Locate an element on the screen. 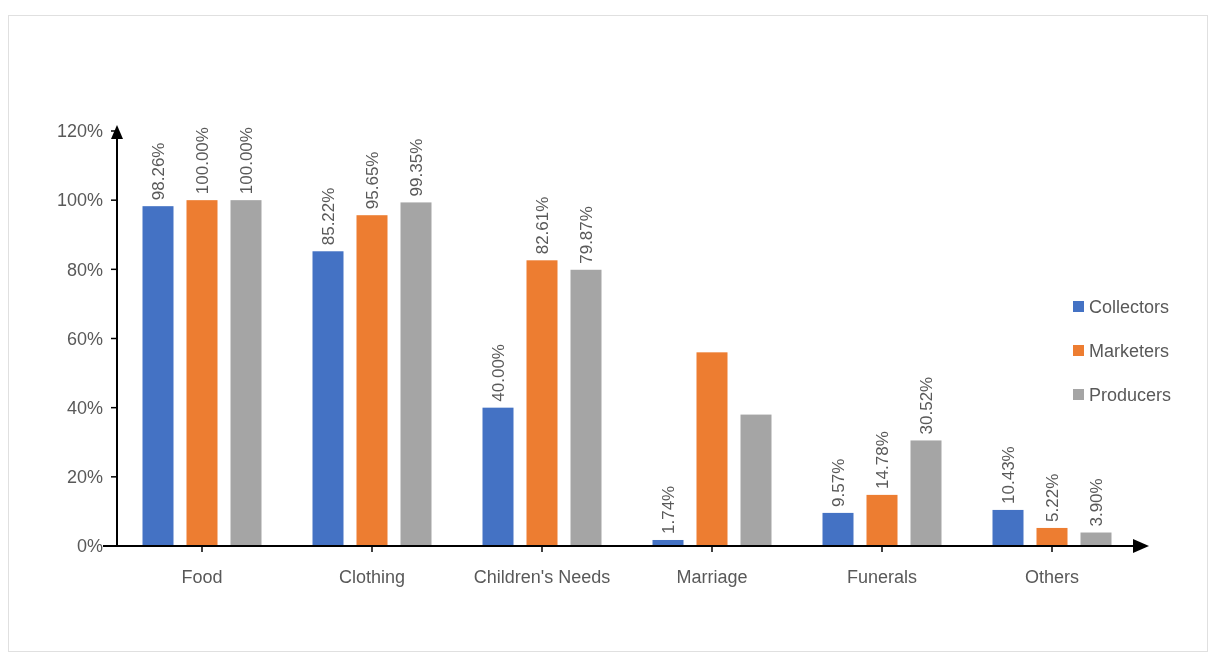  y-tick-label: 60% is located at coordinates (84, 338).